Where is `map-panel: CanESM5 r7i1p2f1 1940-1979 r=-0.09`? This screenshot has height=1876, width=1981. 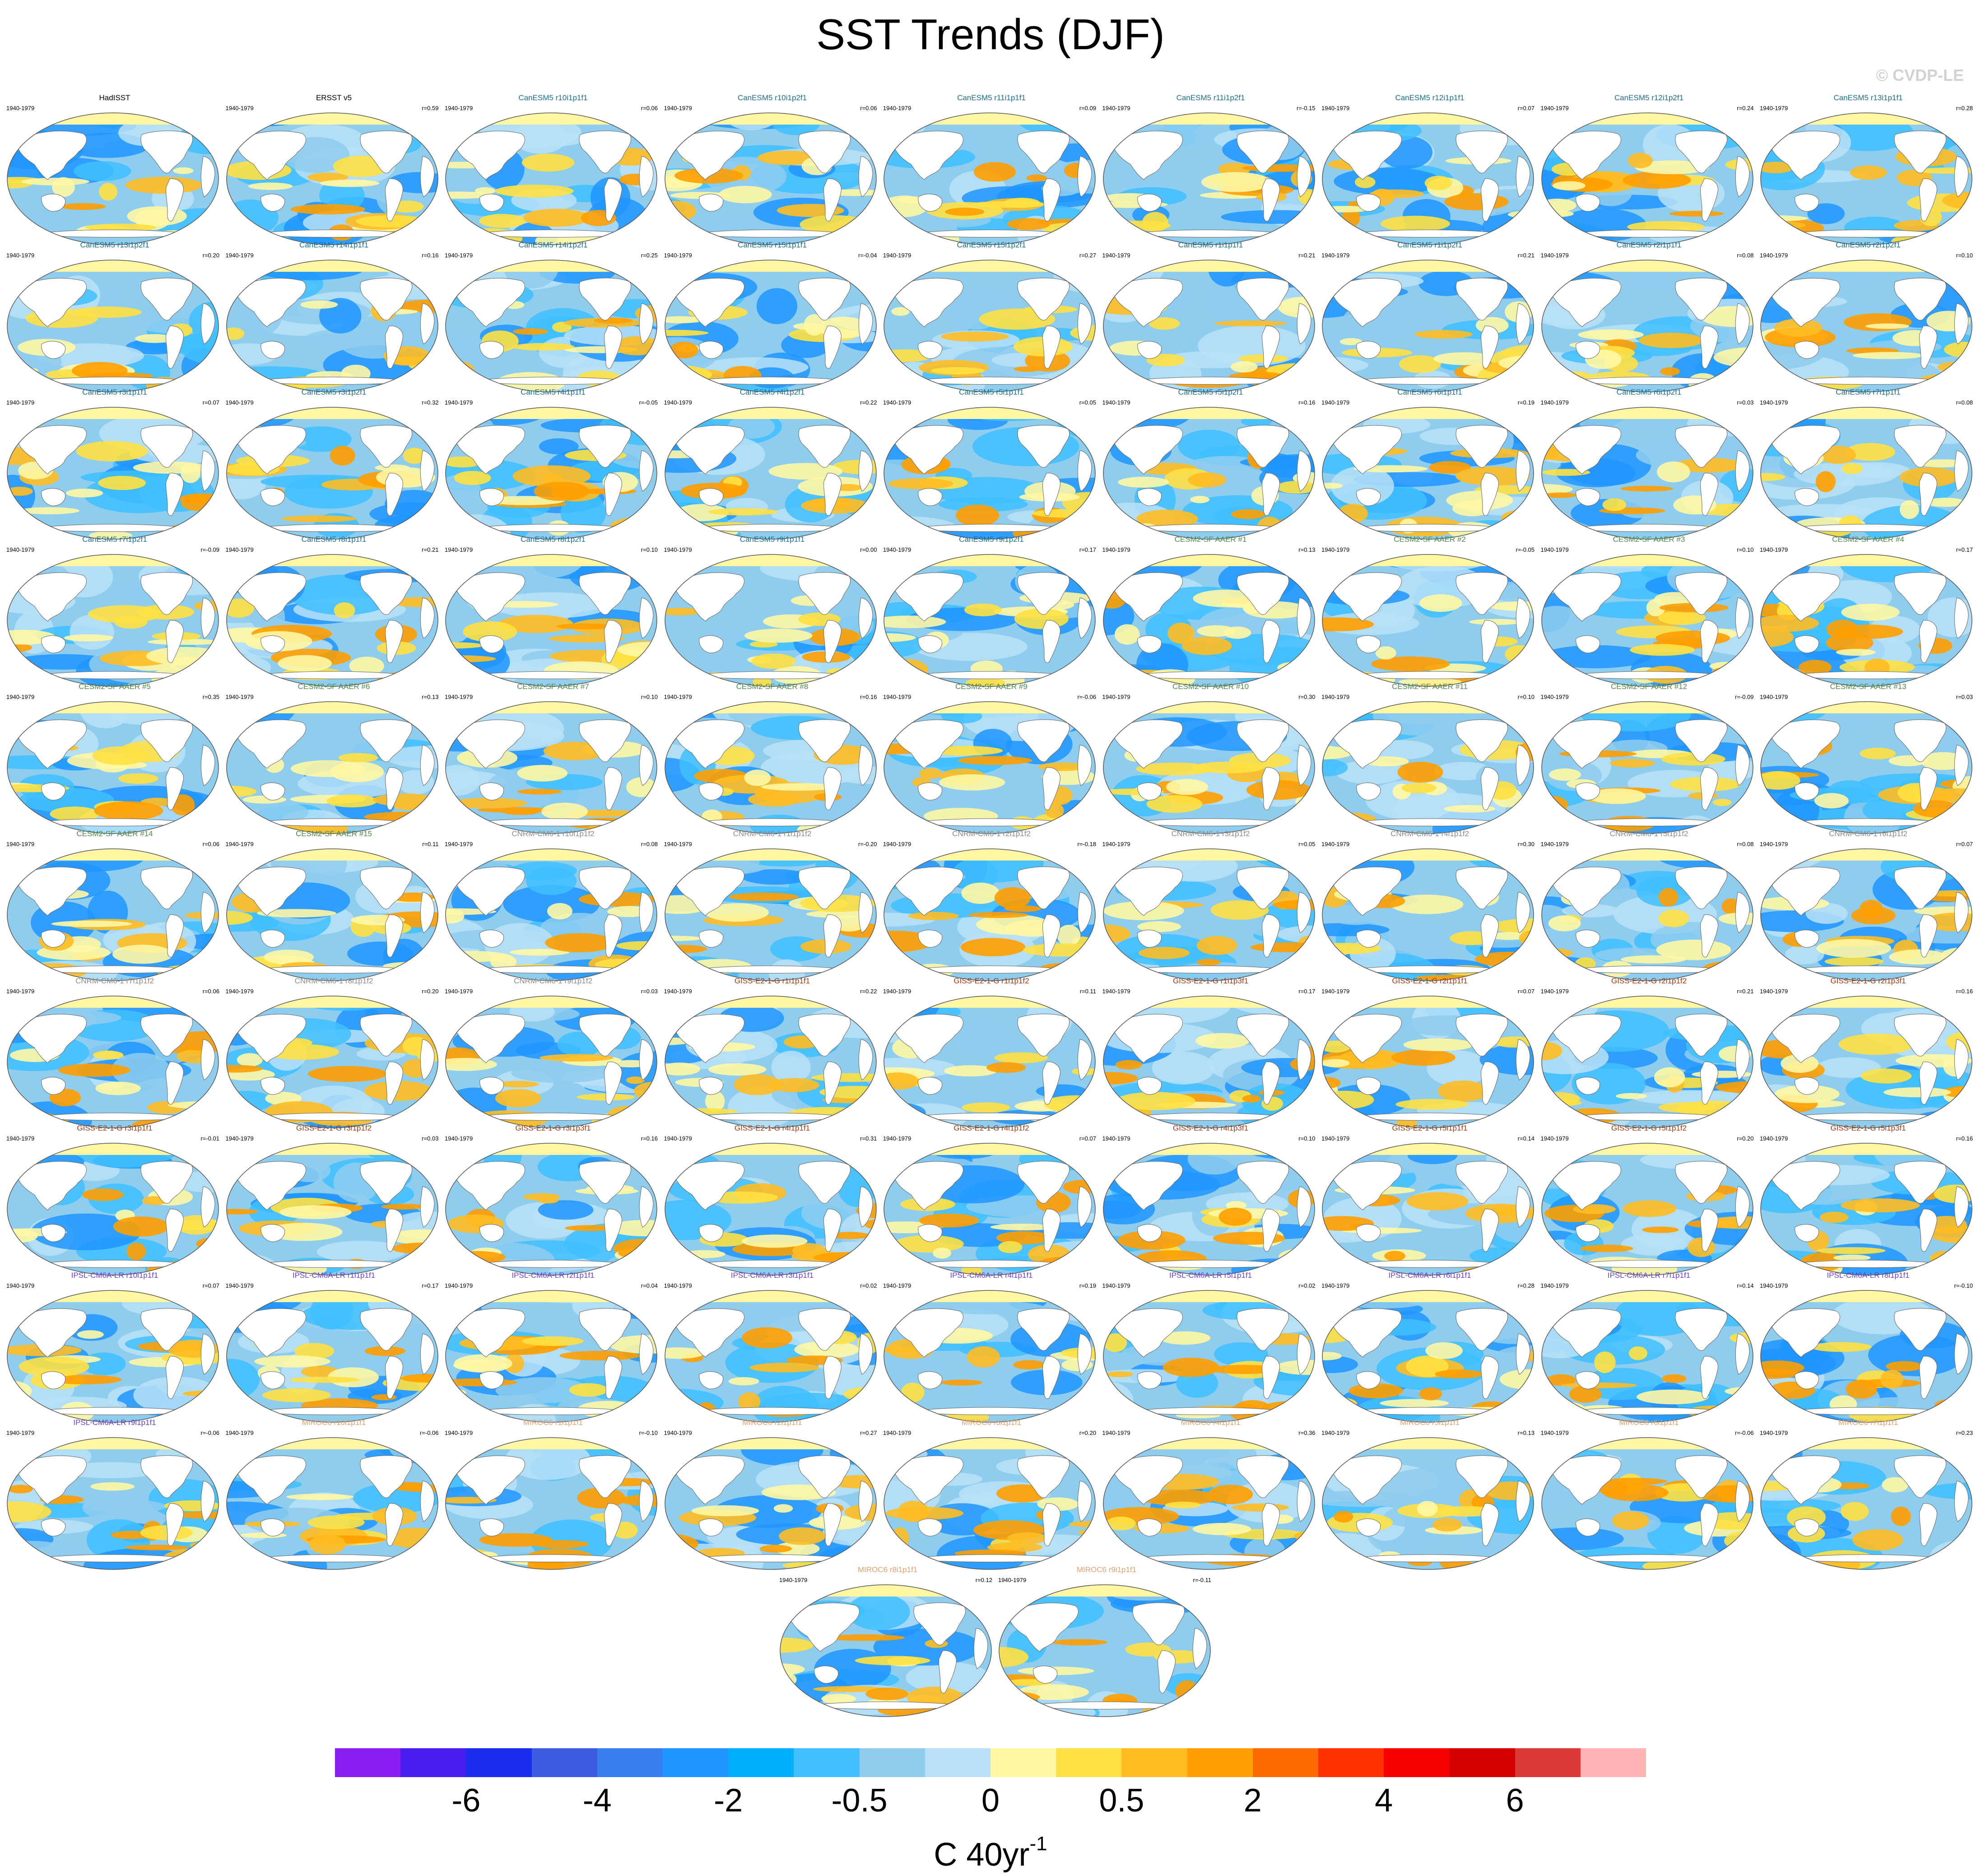
map-panel: CanESM5 r7i1p2f1 1940-1979 r=-0.09 is located at coordinates (112, 619).